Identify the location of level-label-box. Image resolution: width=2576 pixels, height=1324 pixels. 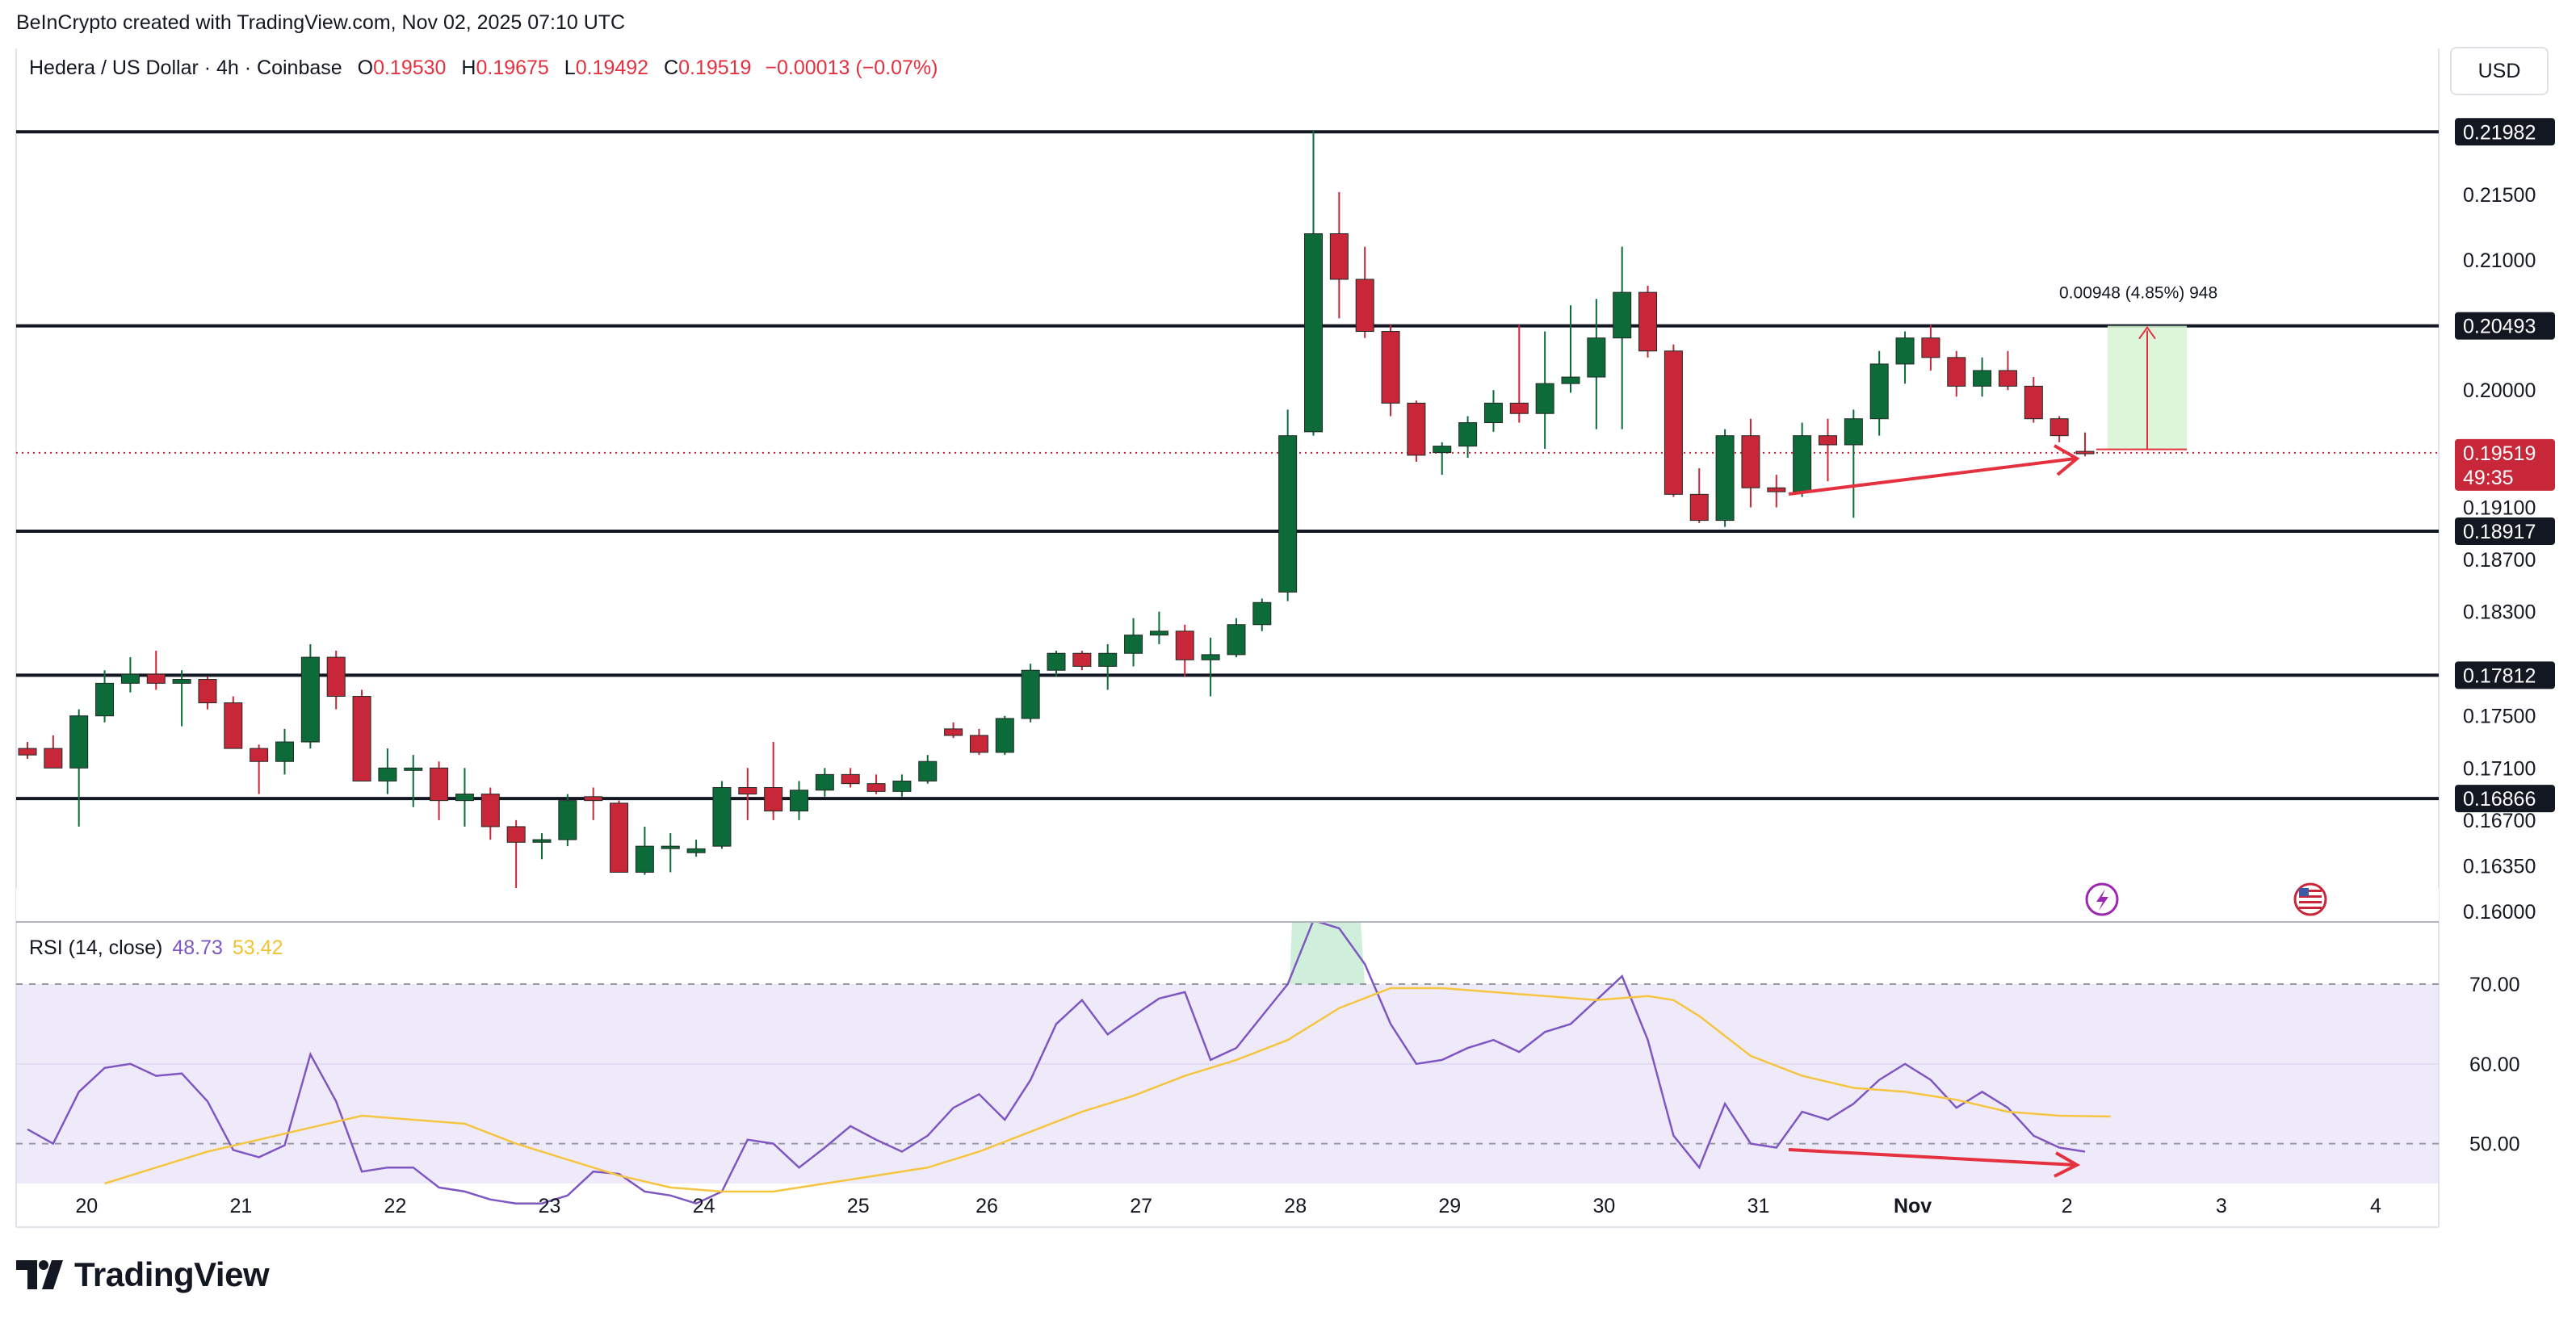
(2505, 326).